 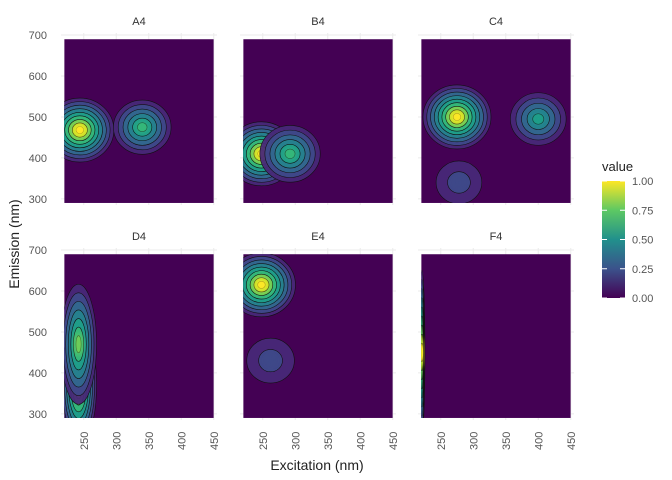 What do you see at coordinates (627, 232) in the screenshot?
I see `legend: value 0.00 0.25 0.50 0.75 1.00` at bounding box center [627, 232].